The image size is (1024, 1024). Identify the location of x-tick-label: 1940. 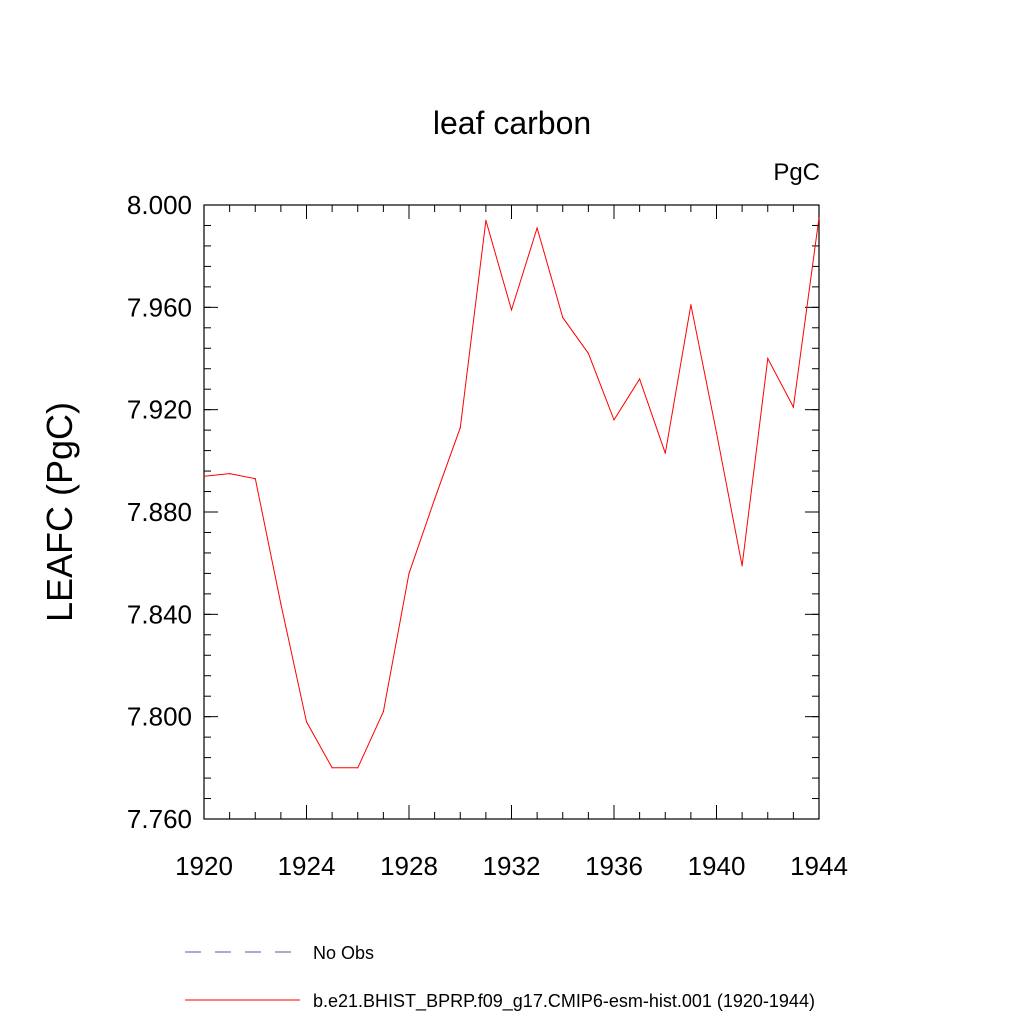
(717, 866).